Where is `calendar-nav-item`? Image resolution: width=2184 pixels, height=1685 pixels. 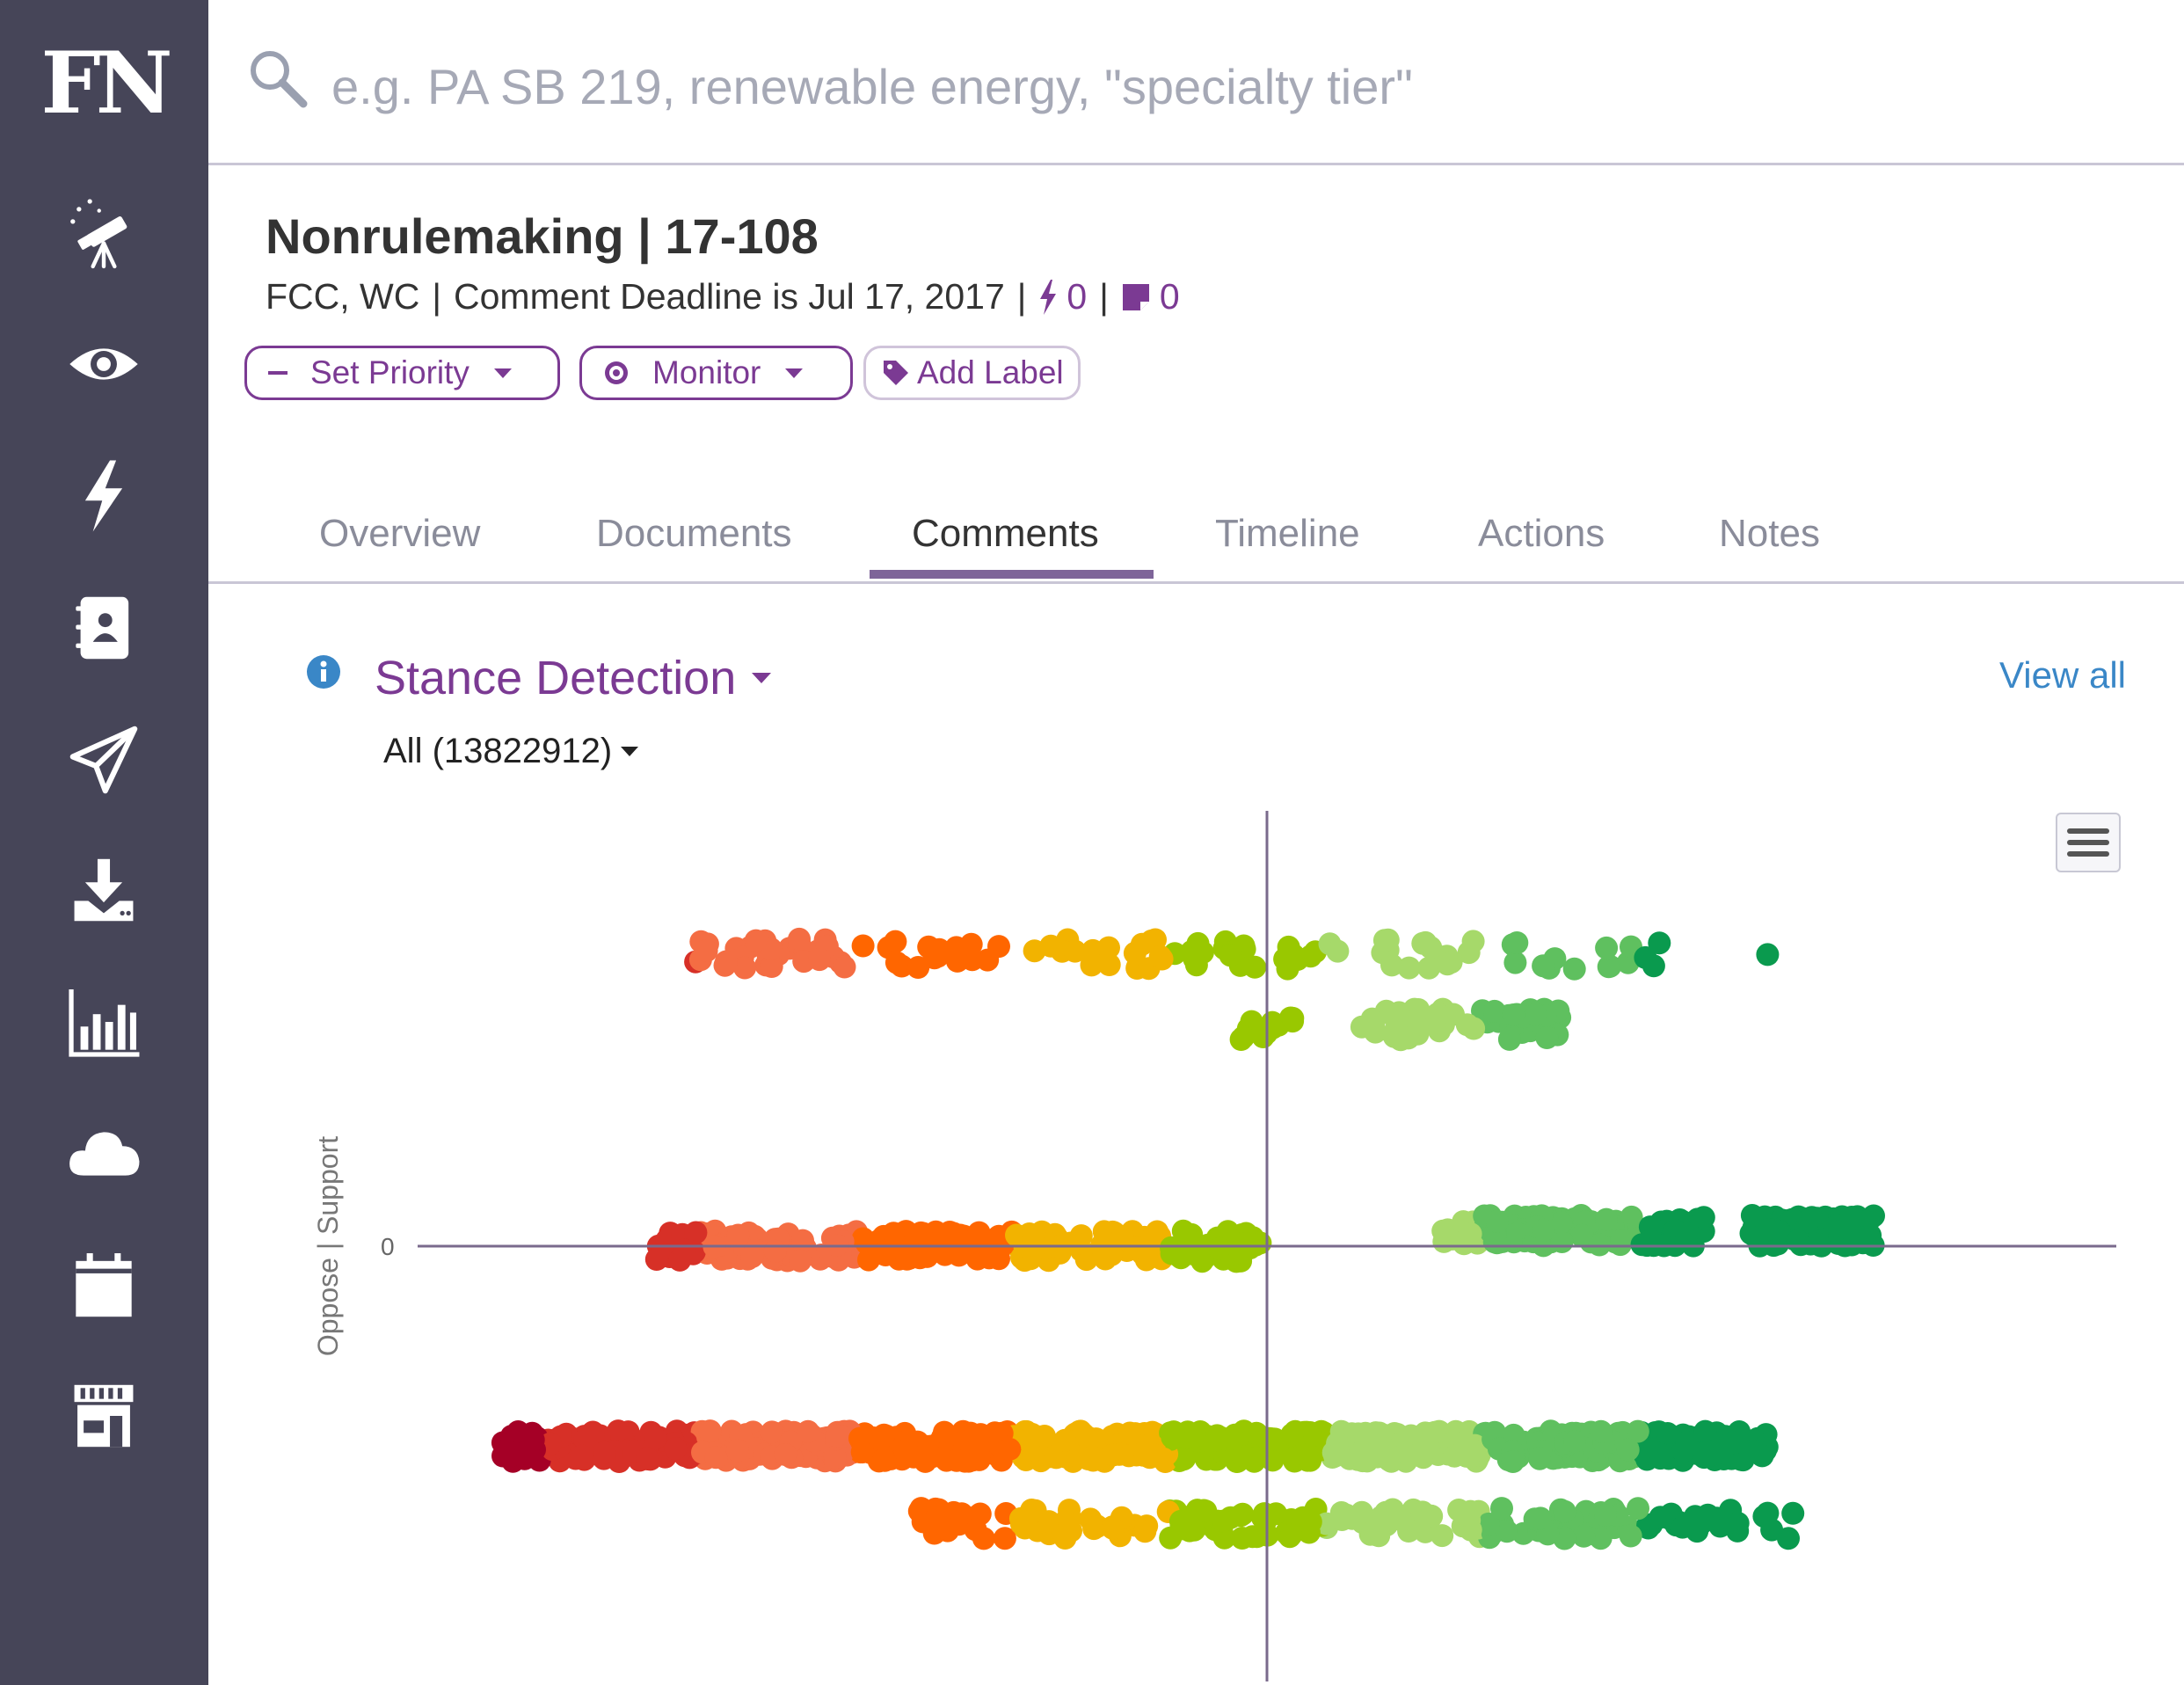 calendar-nav-item is located at coordinates (104, 1286).